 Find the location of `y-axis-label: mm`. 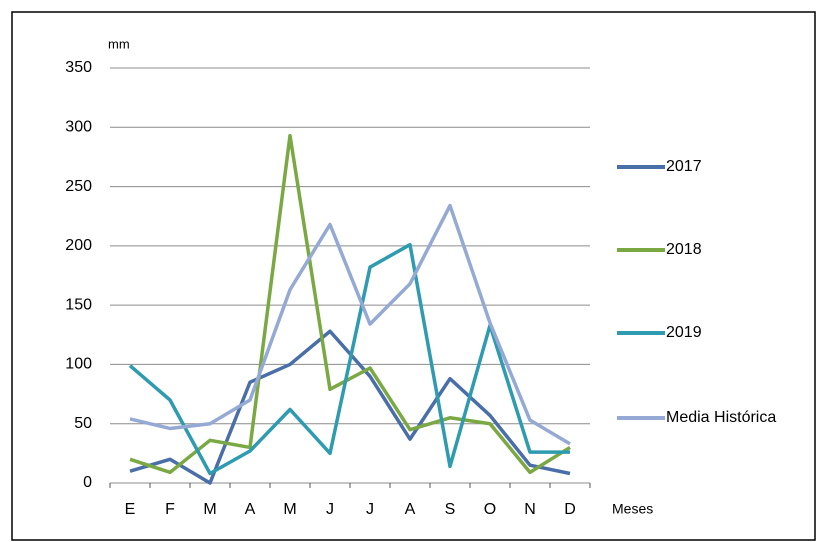

y-axis-label: mm is located at coordinates (119, 43).